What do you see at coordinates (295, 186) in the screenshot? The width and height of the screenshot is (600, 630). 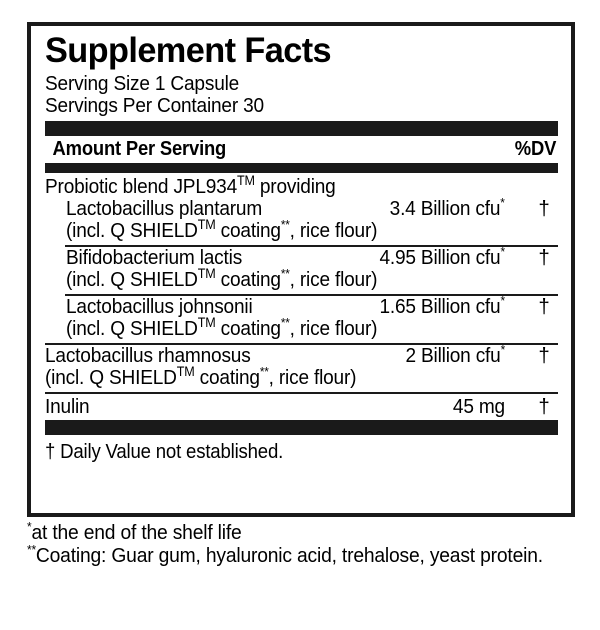 I see `blend-lead-suffix: providing` at bounding box center [295, 186].